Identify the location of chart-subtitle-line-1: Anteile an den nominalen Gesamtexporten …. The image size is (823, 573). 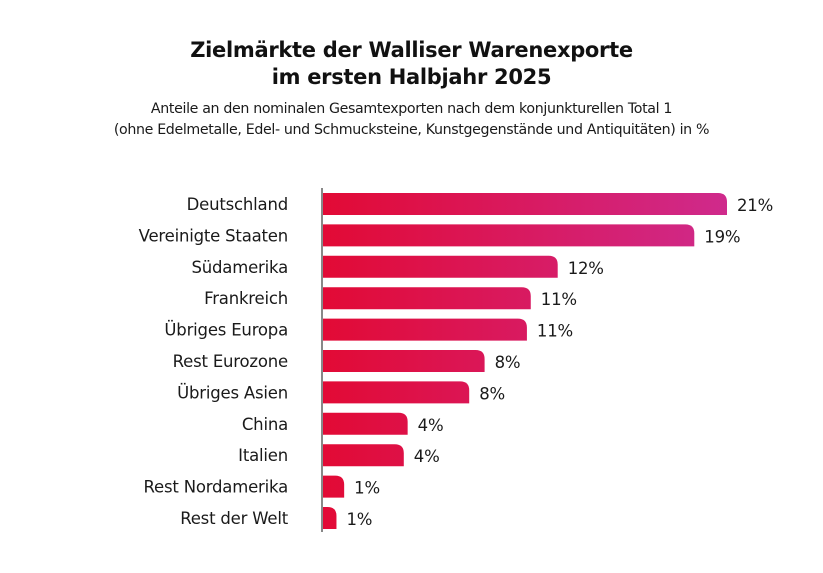
(411, 109).